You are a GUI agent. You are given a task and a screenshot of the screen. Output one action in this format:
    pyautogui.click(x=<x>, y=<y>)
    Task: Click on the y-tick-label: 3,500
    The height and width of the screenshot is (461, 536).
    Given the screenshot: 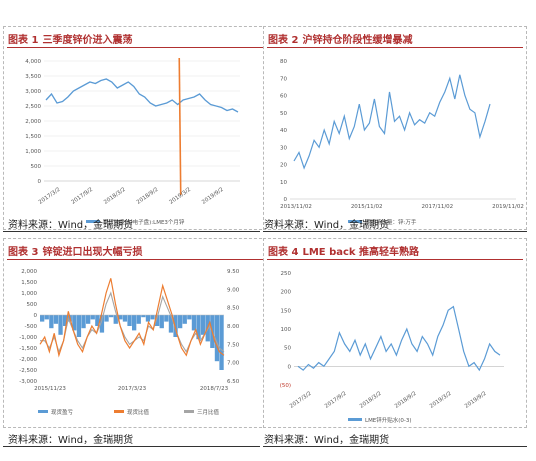 What is the action you would take?
    pyautogui.click(x=33, y=77)
    